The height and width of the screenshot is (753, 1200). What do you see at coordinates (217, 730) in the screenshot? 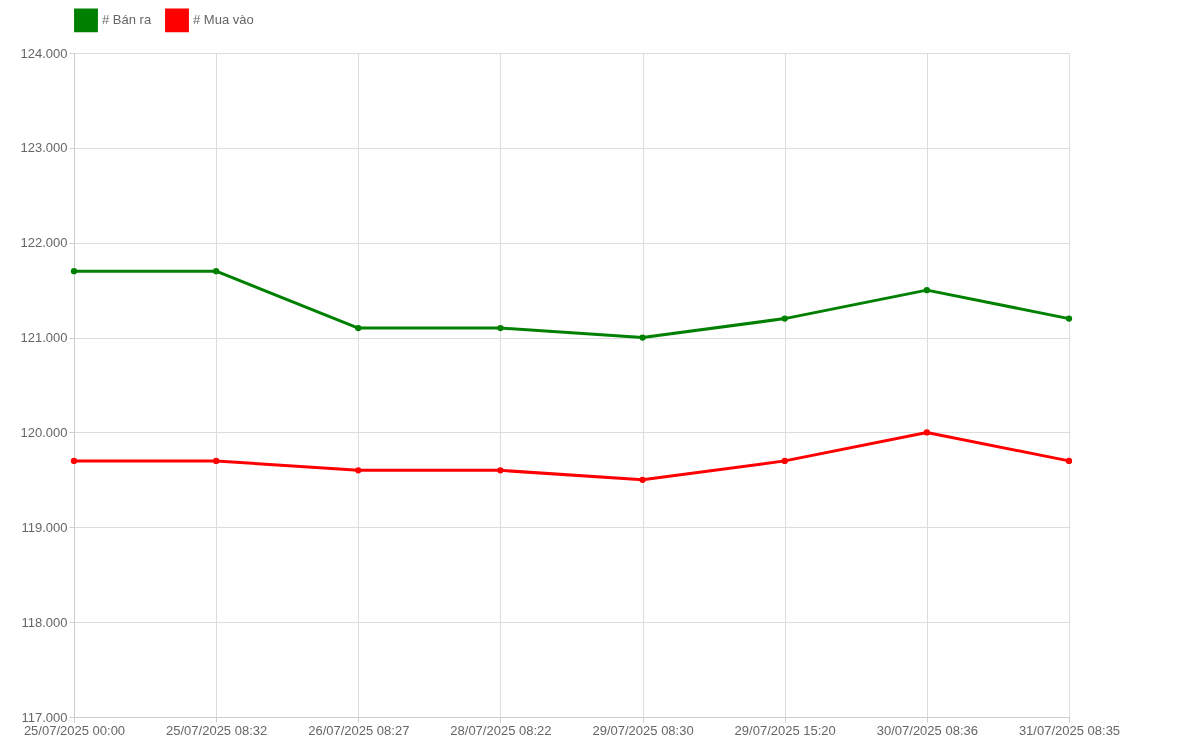
I see `x-tick-label: 25/07/2025 08:32` at bounding box center [217, 730].